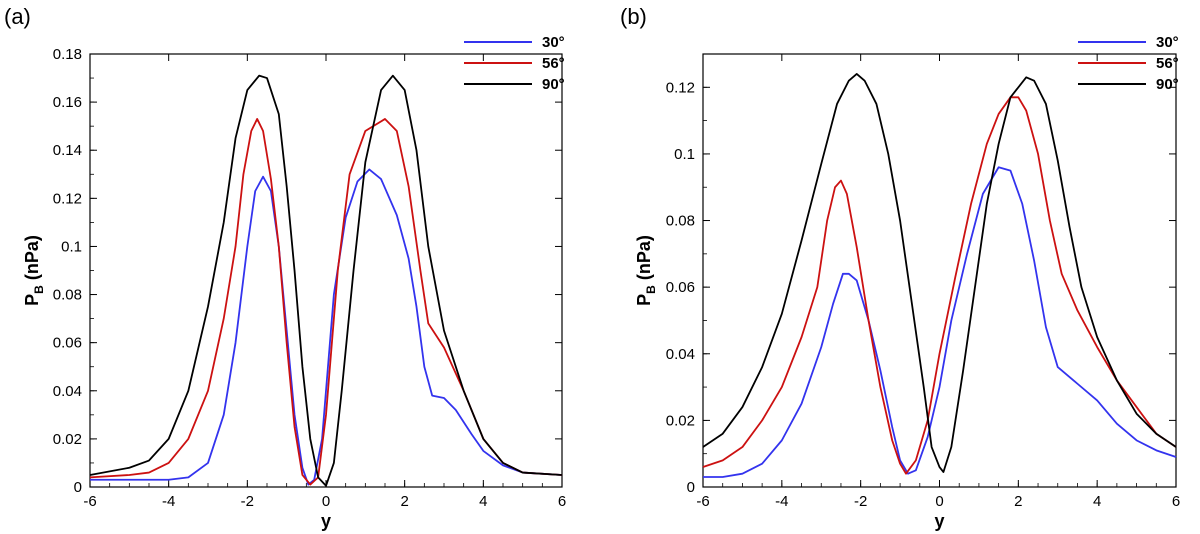 The height and width of the screenshot is (534, 1200). What do you see at coordinates (67, 102) in the screenshot?
I see `y-tick-label: 0.16` at bounding box center [67, 102].